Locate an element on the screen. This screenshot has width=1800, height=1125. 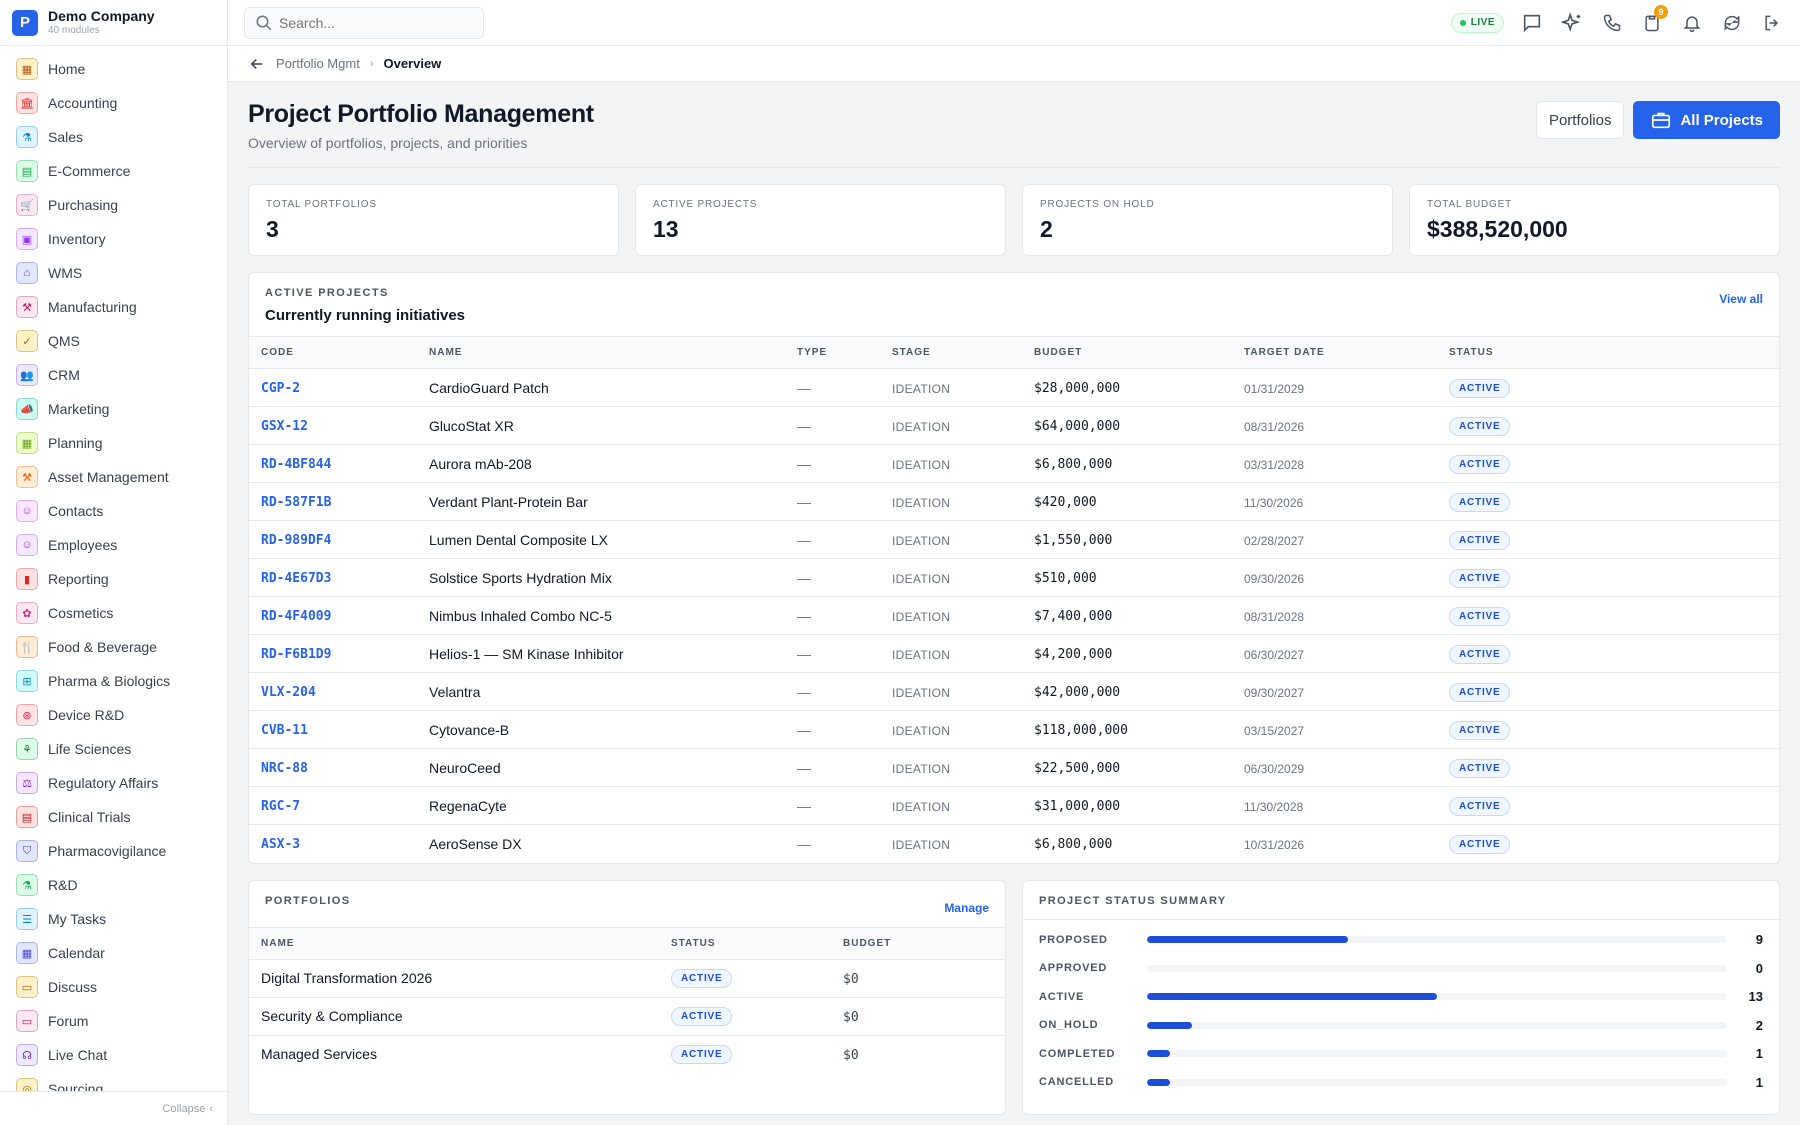
clipboard-icon: ▤ is located at coordinates (27, 817).